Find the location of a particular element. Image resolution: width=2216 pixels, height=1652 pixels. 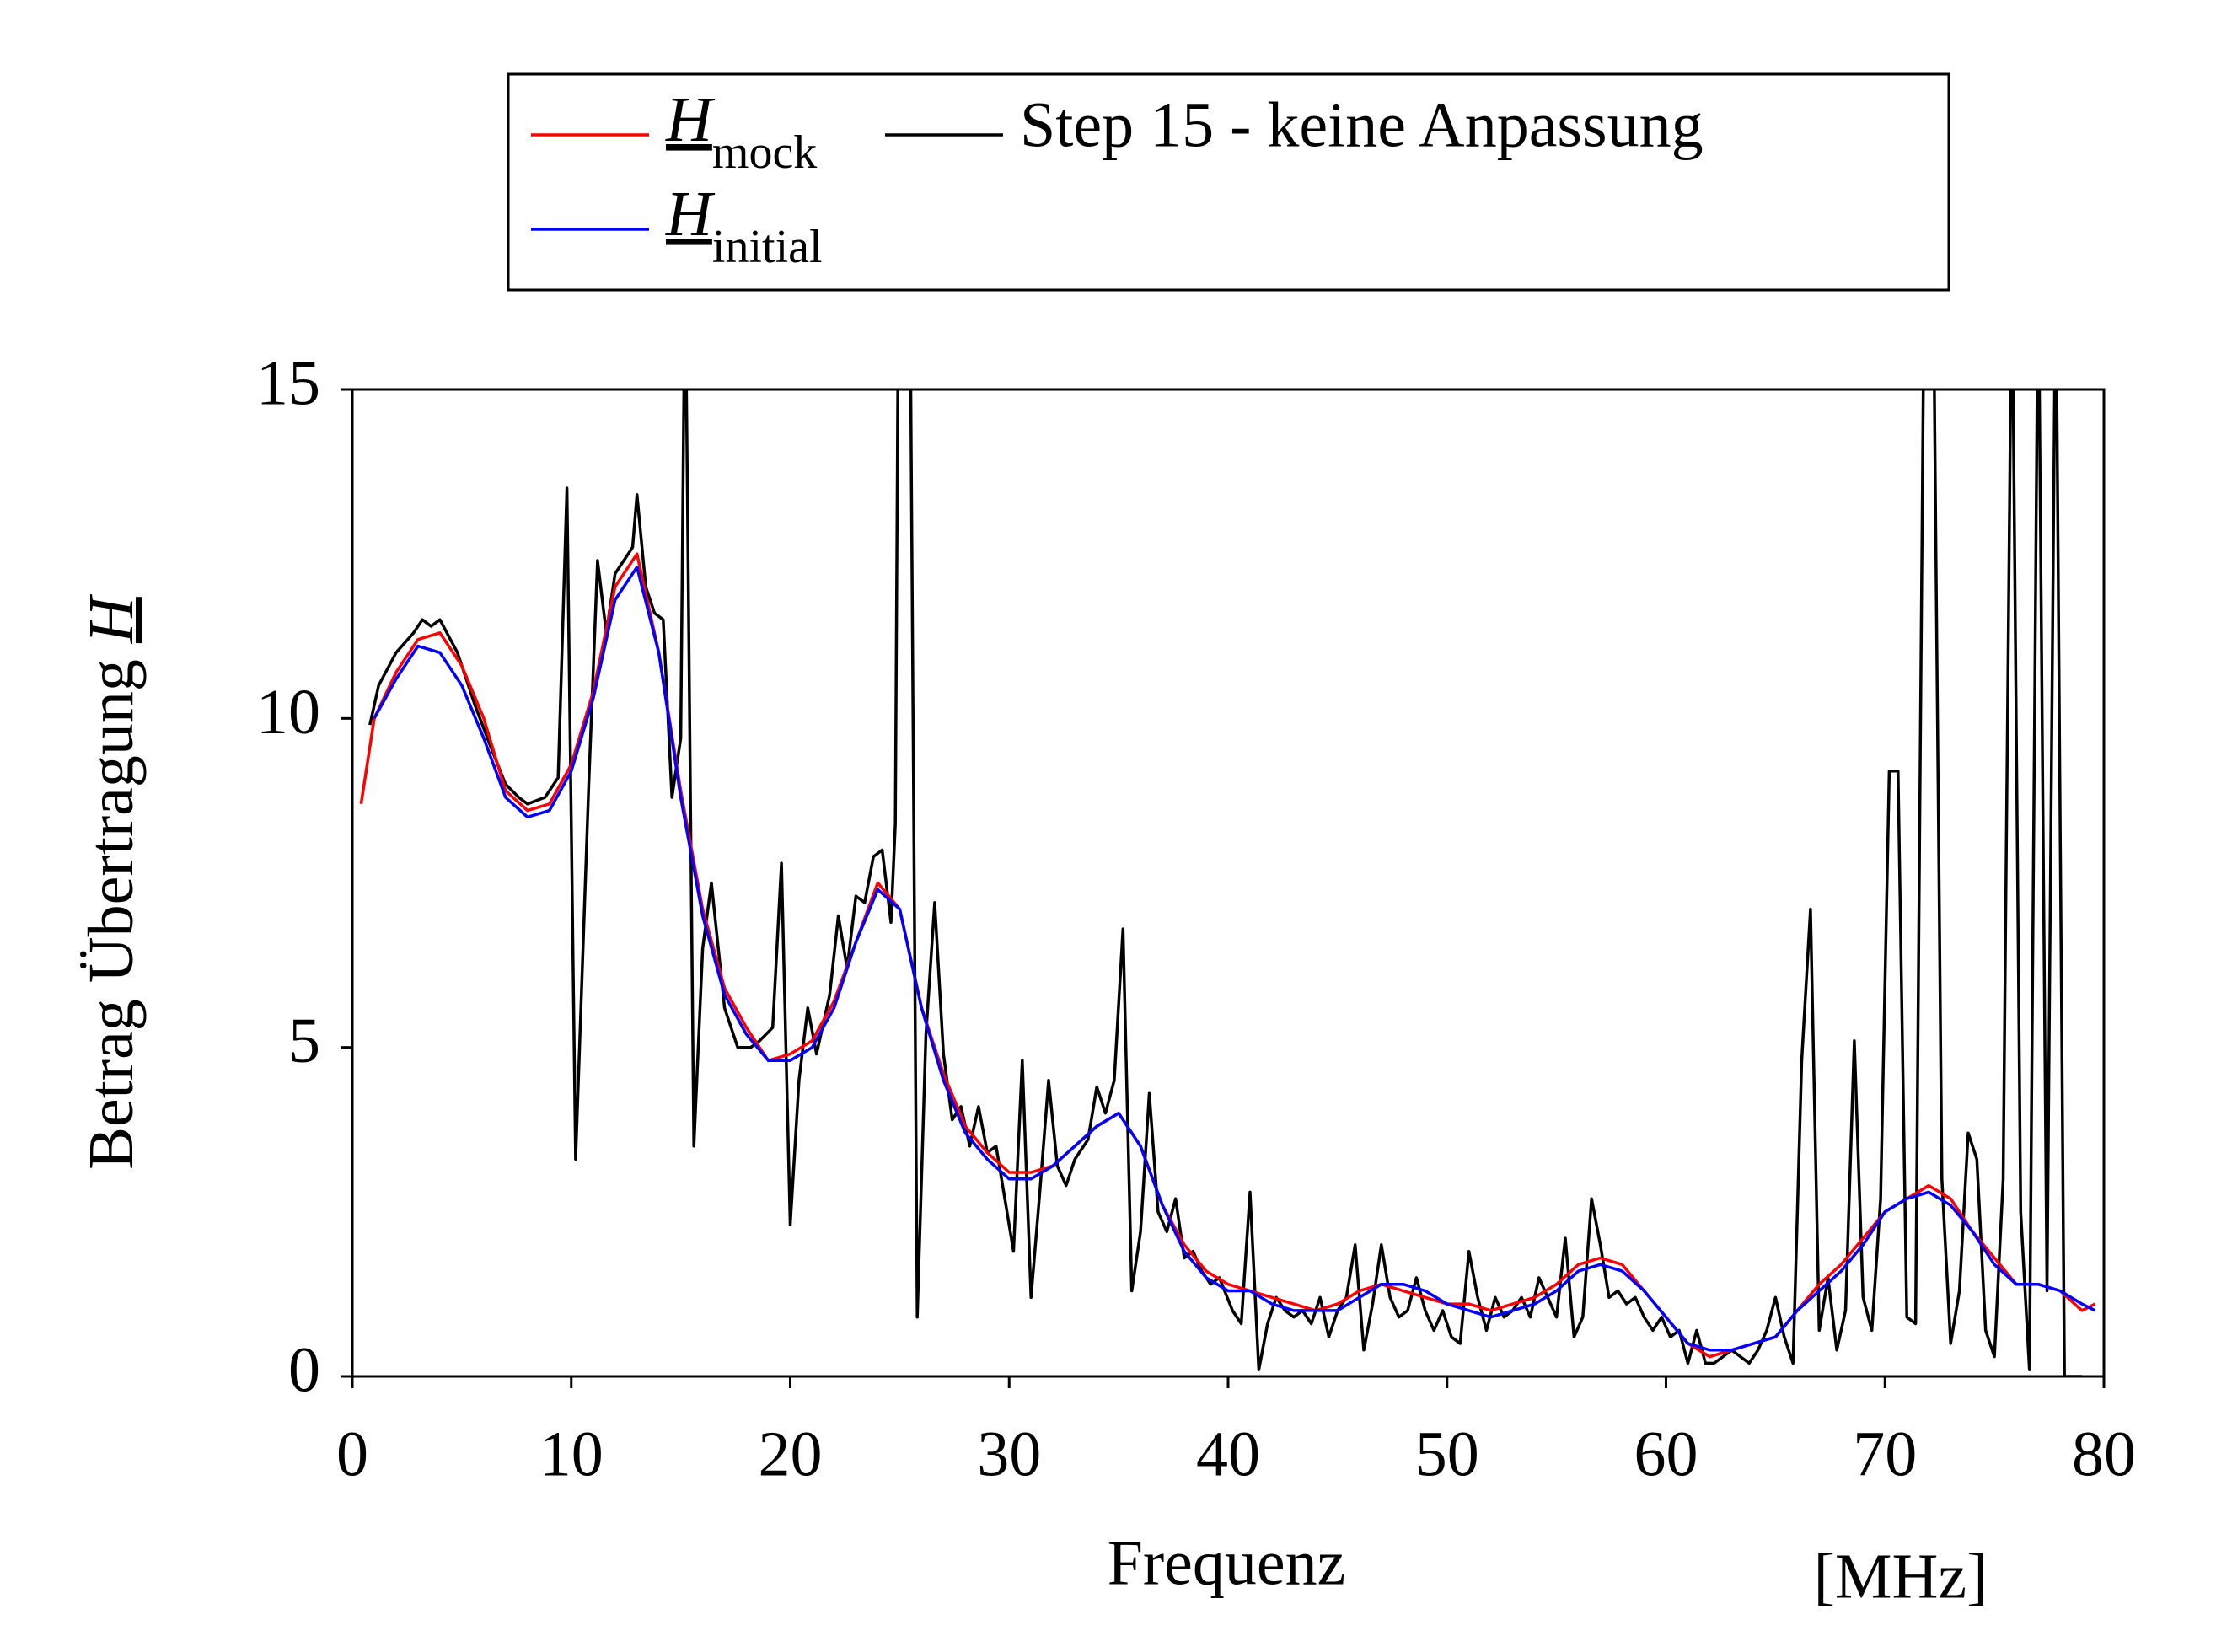

x-tick-label: 80 is located at coordinates (2104, 1454).